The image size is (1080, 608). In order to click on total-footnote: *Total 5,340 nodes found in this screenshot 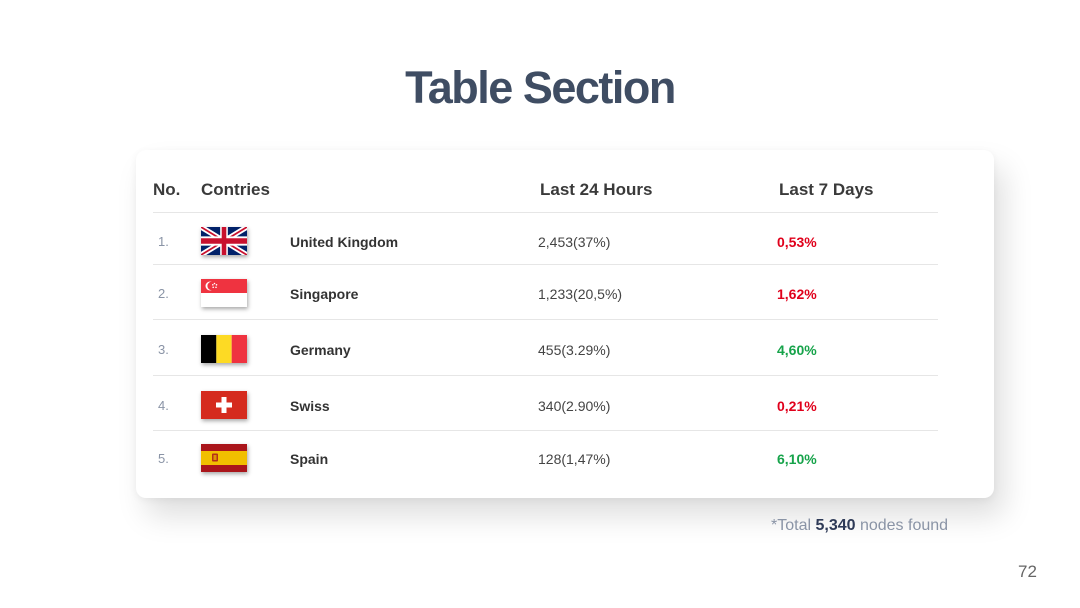, I will do `click(859, 526)`.